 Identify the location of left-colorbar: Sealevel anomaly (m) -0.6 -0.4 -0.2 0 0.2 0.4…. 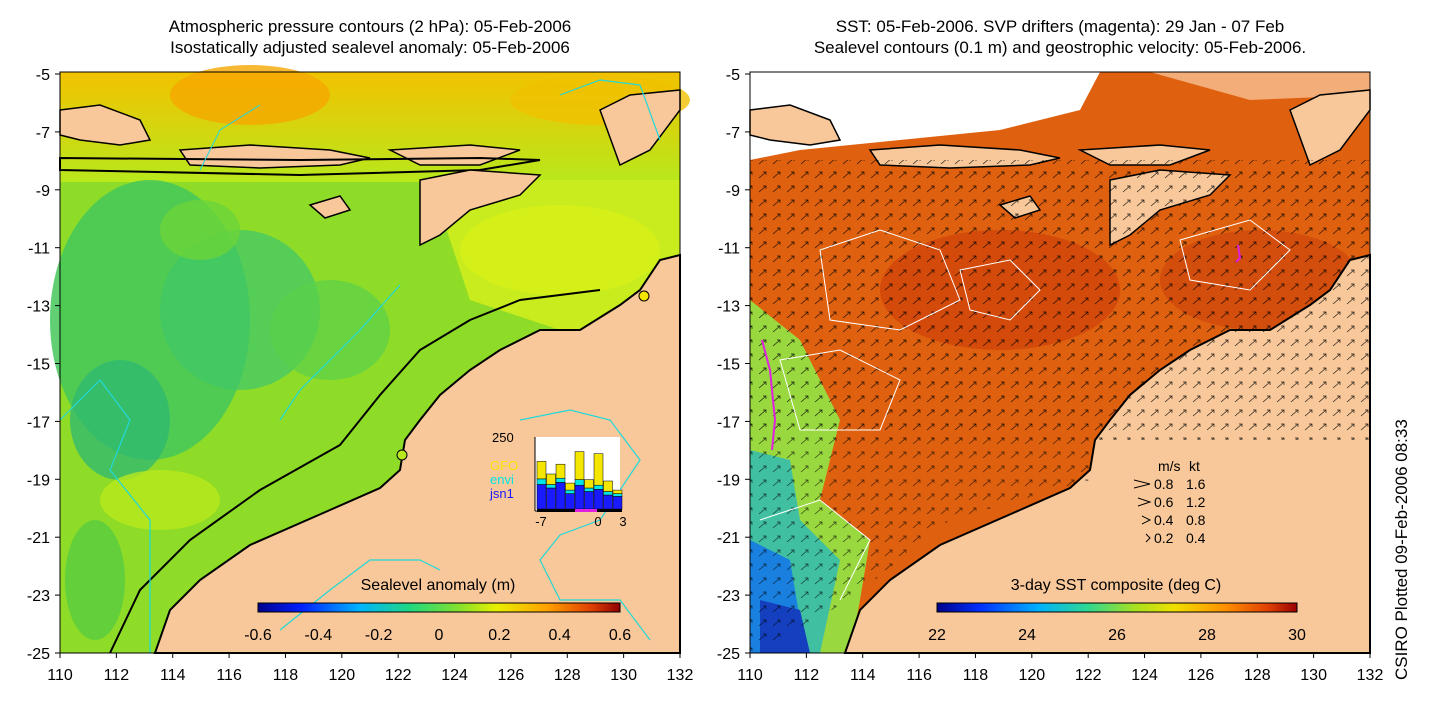
(437, 610).